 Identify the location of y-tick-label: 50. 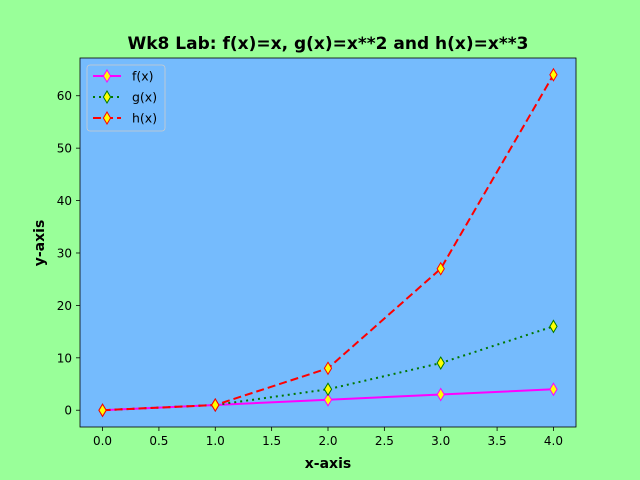
(64, 149).